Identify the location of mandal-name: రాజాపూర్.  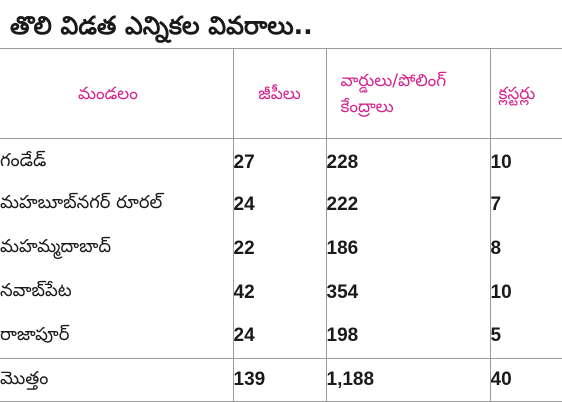
(117, 336).